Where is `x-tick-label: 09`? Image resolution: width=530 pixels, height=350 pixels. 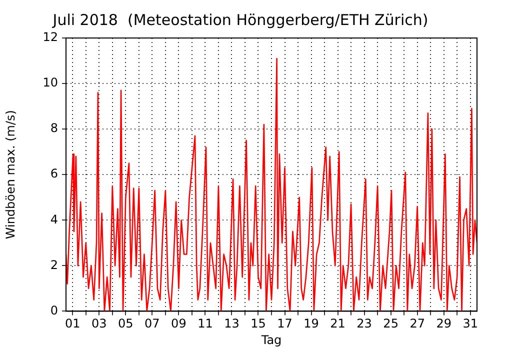 x-tick-label: 09 is located at coordinates (178, 323).